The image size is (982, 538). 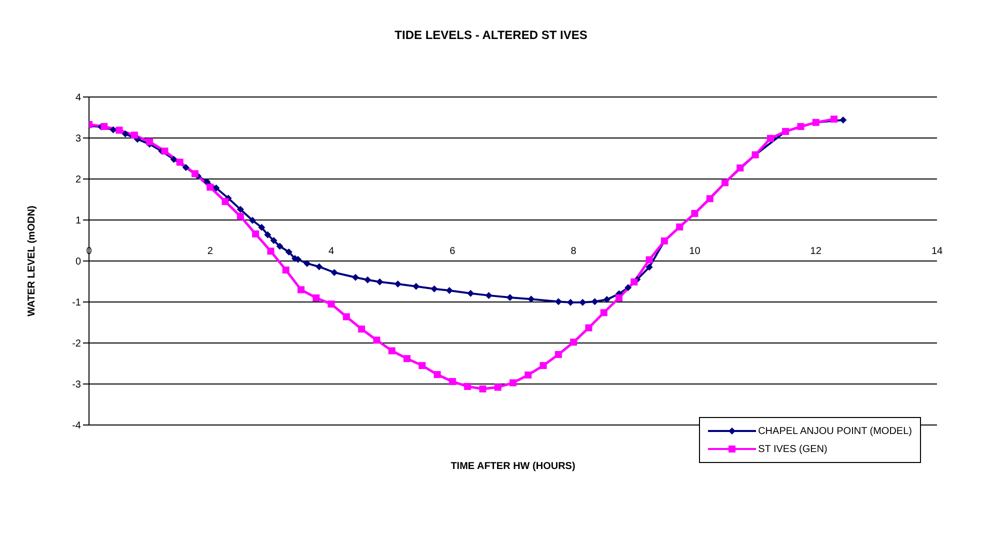 What do you see at coordinates (573, 251) in the screenshot?
I see `x-tick-label: 8` at bounding box center [573, 251].